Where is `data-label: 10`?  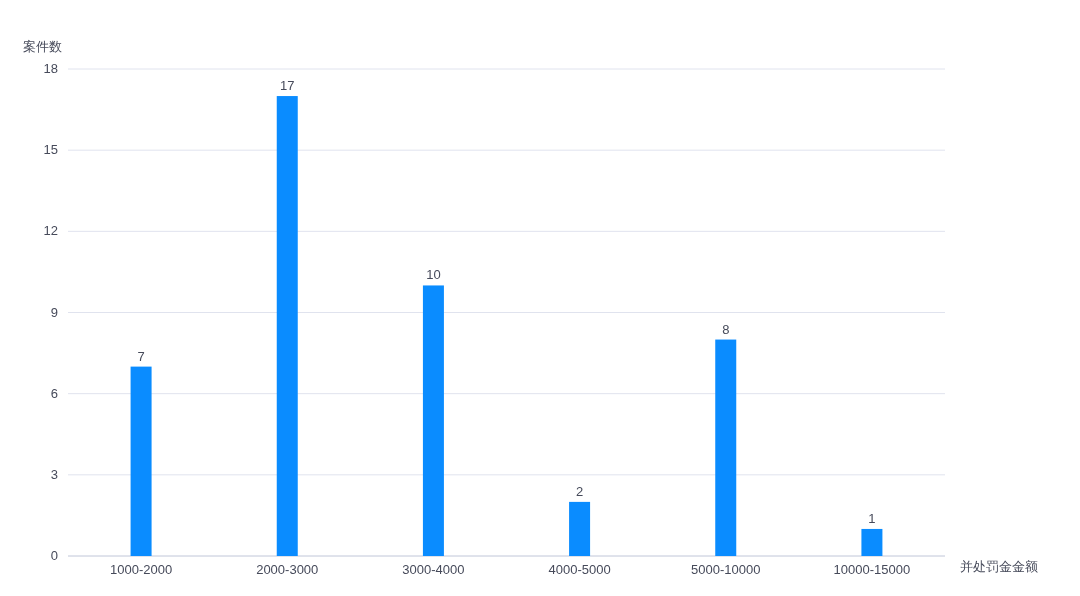 data-label: 10 is located at coordinates (433, 275).